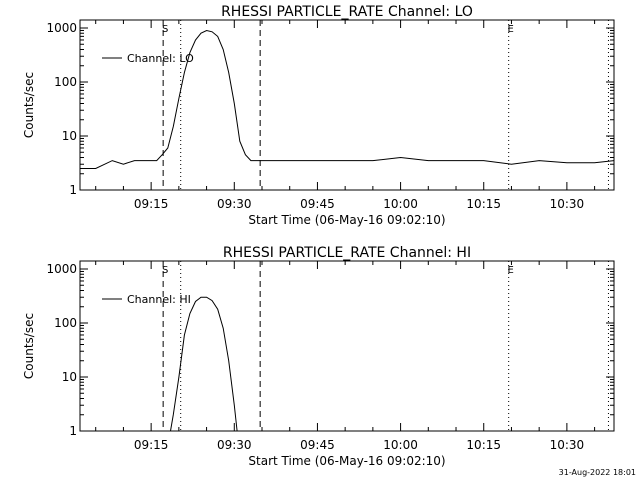 The image size is (640, 480). I want to click on hi-x-axis-label: Start Time (06-May-16 09:02:10), so click(346, 461).